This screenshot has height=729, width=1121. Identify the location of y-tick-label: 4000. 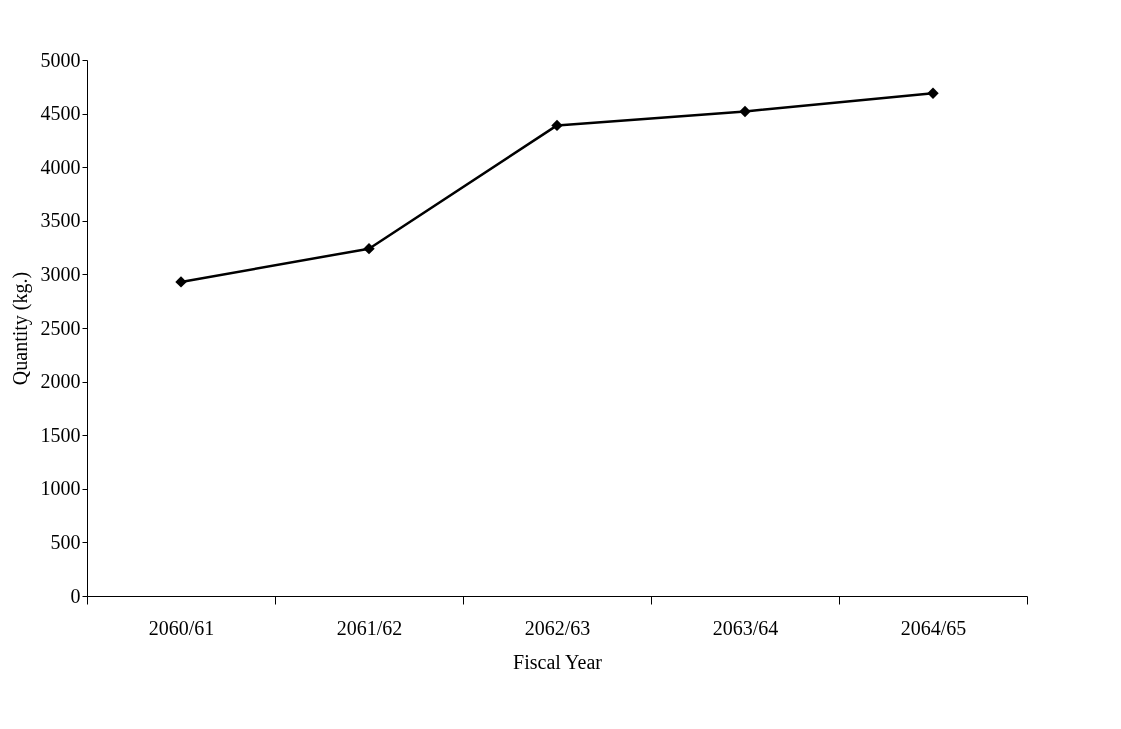
(60, 166).